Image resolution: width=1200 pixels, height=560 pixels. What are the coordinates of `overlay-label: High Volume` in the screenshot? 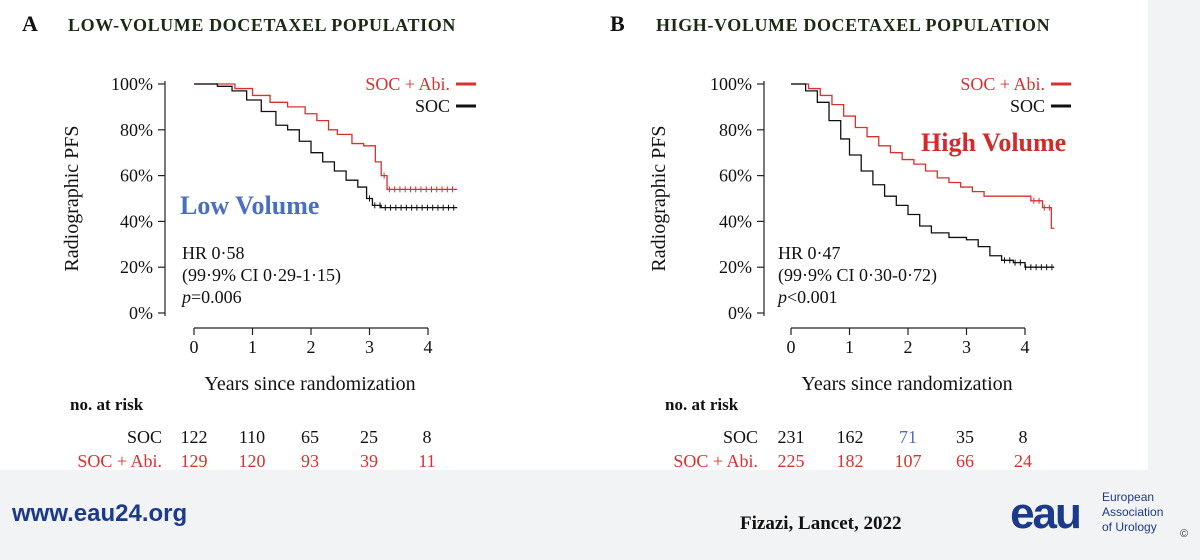 It's located at (993, 142).